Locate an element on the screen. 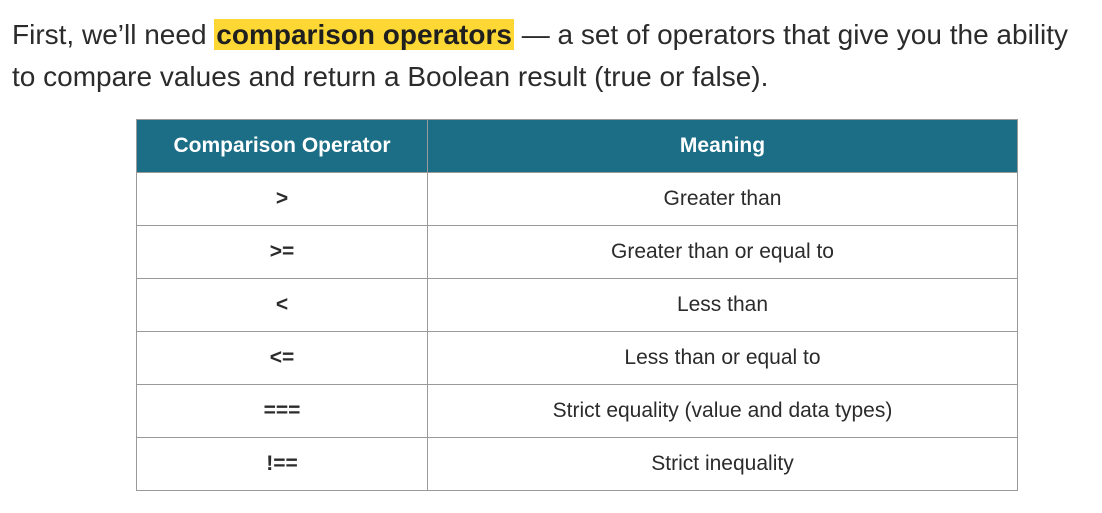 Image resolution: width=1102 pixels, height=513 pixels. operator-cell: !== is located at coordinates (282, 464).